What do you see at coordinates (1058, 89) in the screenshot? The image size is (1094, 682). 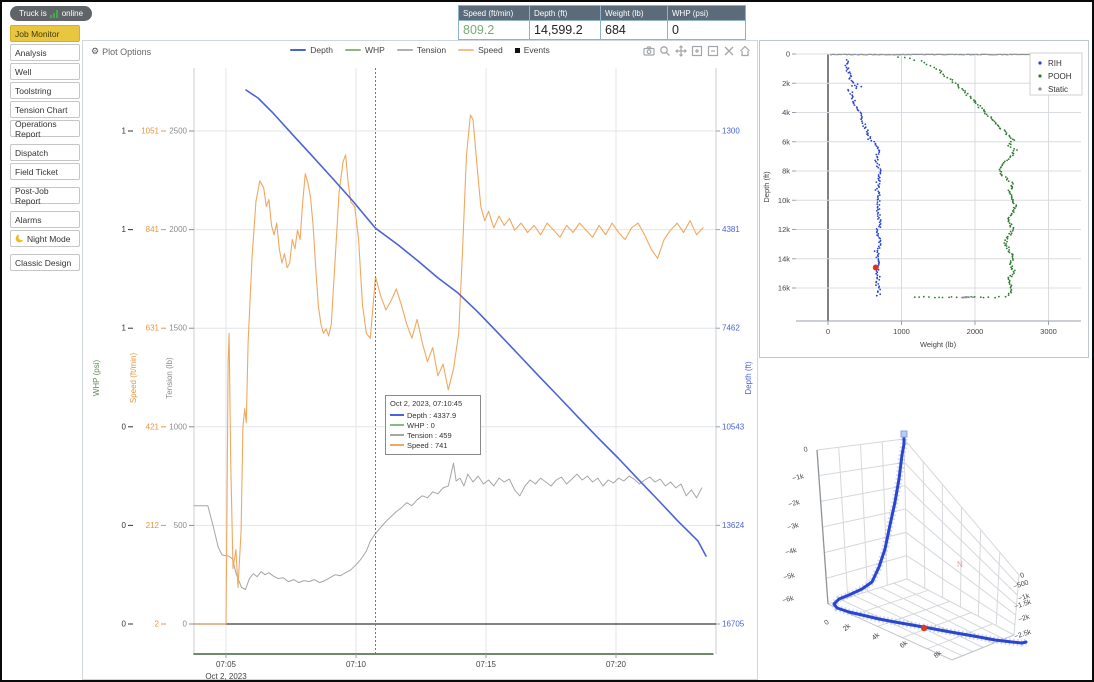 I see `svg-text: Static` at bounding box center [1058, 89].